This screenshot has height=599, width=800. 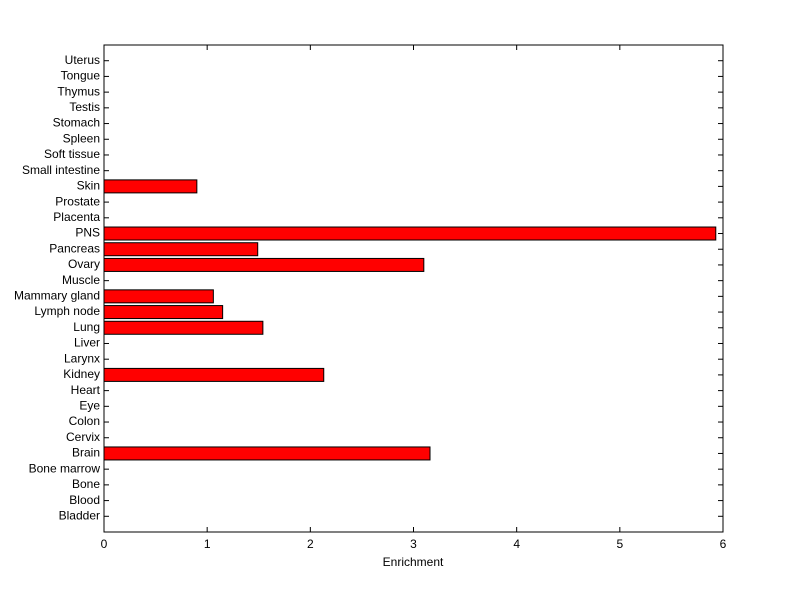 I want to click on y-tick-label: Tongue, so click(x=81, y=76).